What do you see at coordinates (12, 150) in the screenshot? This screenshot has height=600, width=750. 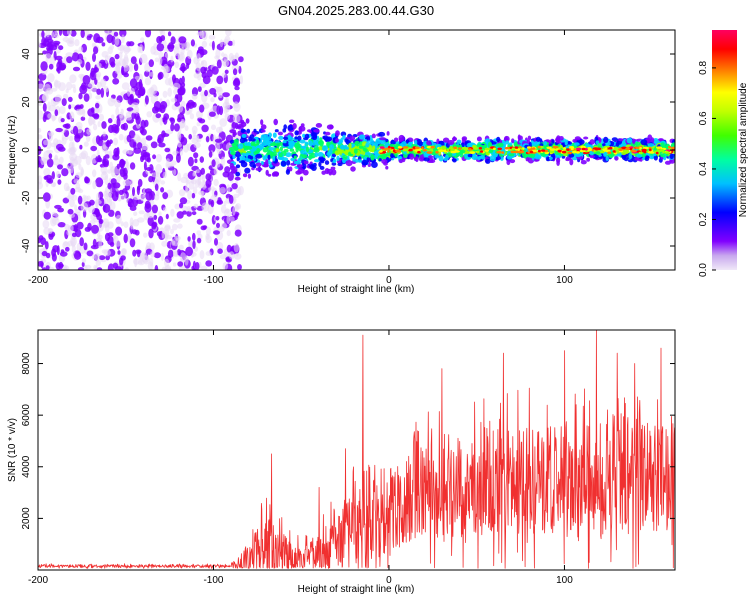 I see `spectrogram-ylabel: Frequency (Hz)` at bounding box center [12, 150].